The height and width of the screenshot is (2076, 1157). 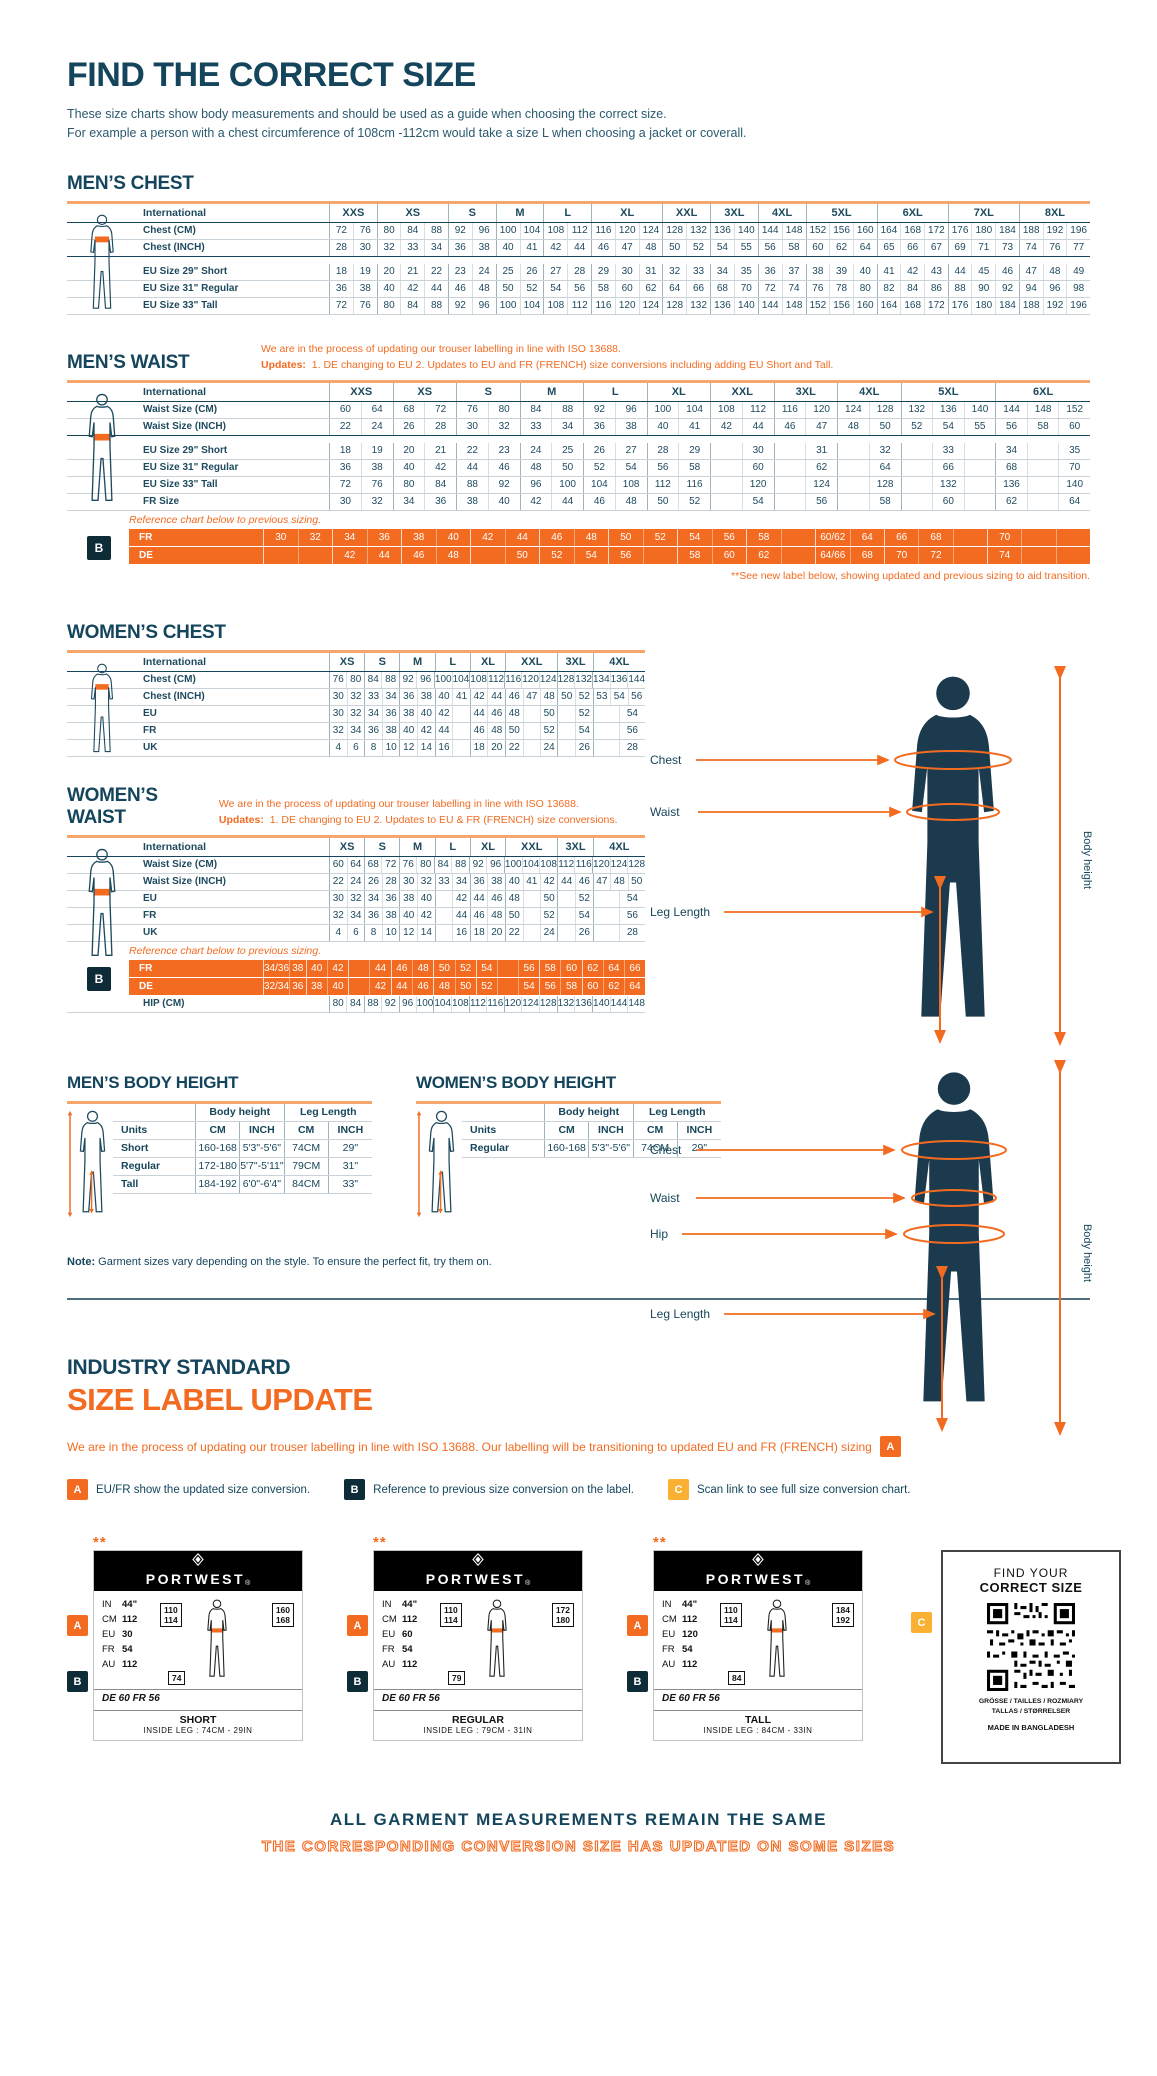 What do you see at coordinates (242, 1131) in the screenshot?
I see `units-row: Units CM INCH CM INCH` at bounding box center [242, 1131].